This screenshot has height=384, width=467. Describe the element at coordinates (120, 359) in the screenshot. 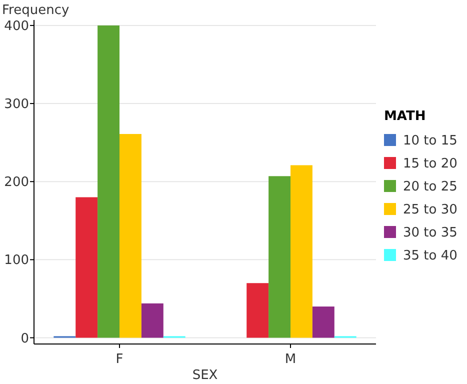

I see `x-tick-label: F` at that location.